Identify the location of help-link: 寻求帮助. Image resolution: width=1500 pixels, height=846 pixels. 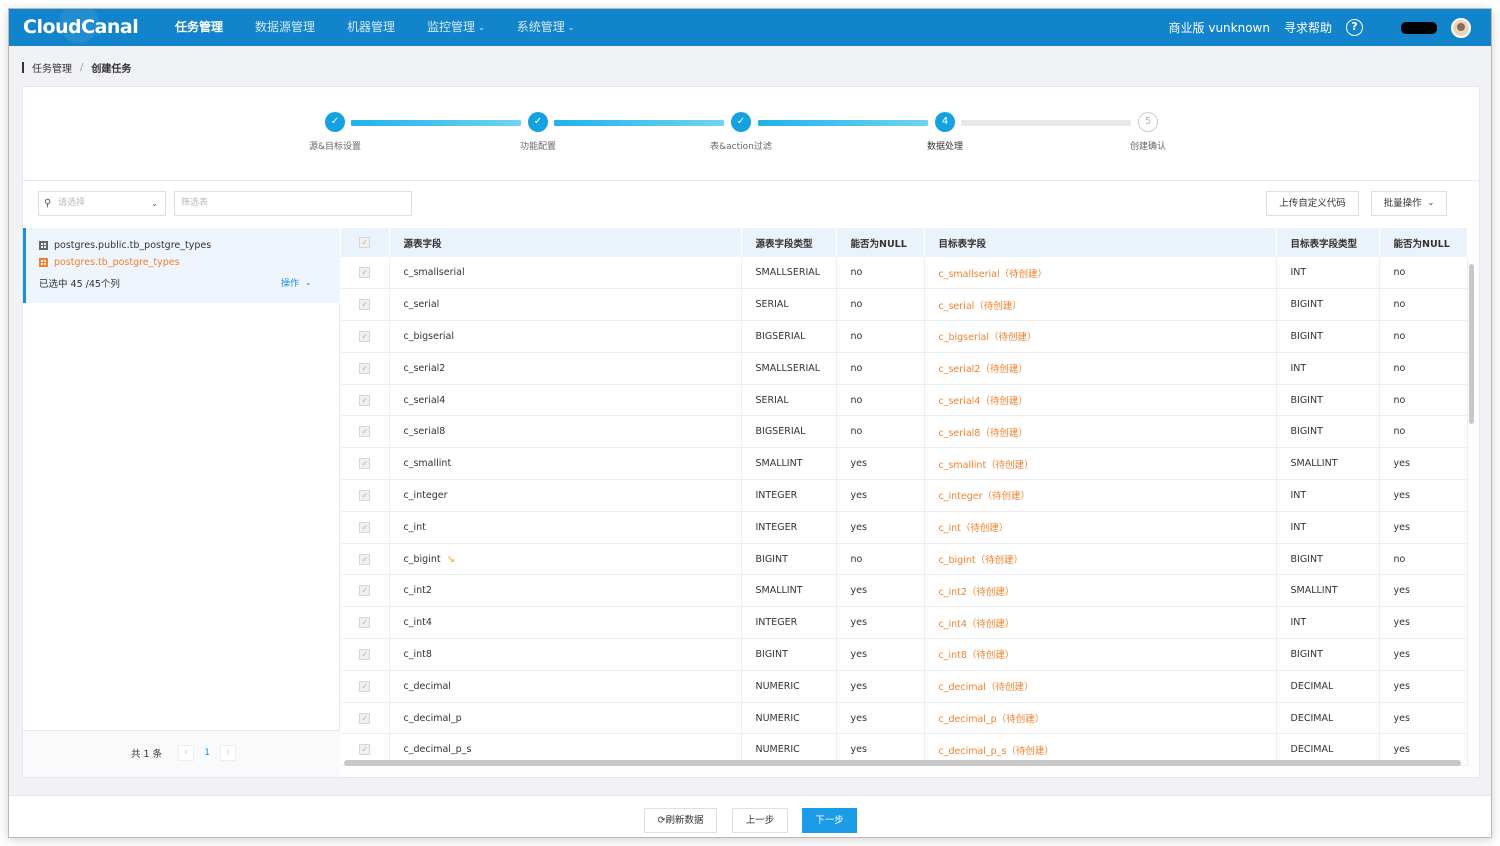
(1307, 28).